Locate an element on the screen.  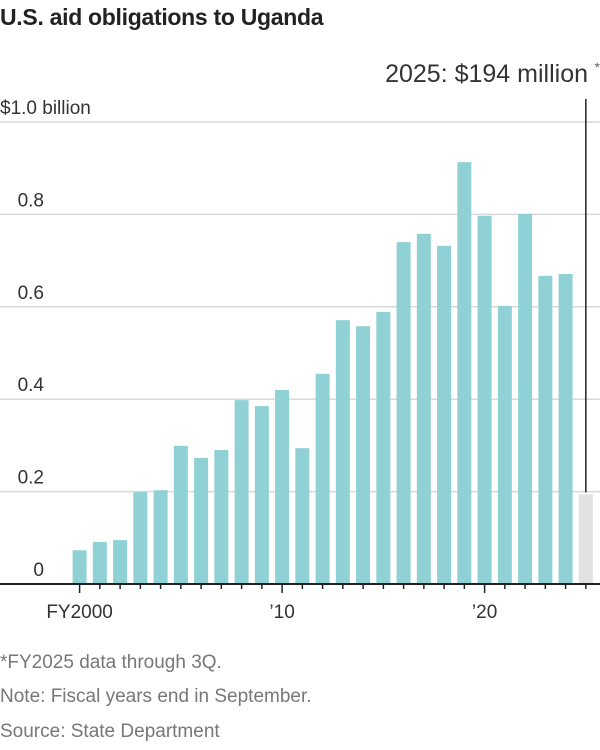
bar-2013 is located at coordinates (342, 452).